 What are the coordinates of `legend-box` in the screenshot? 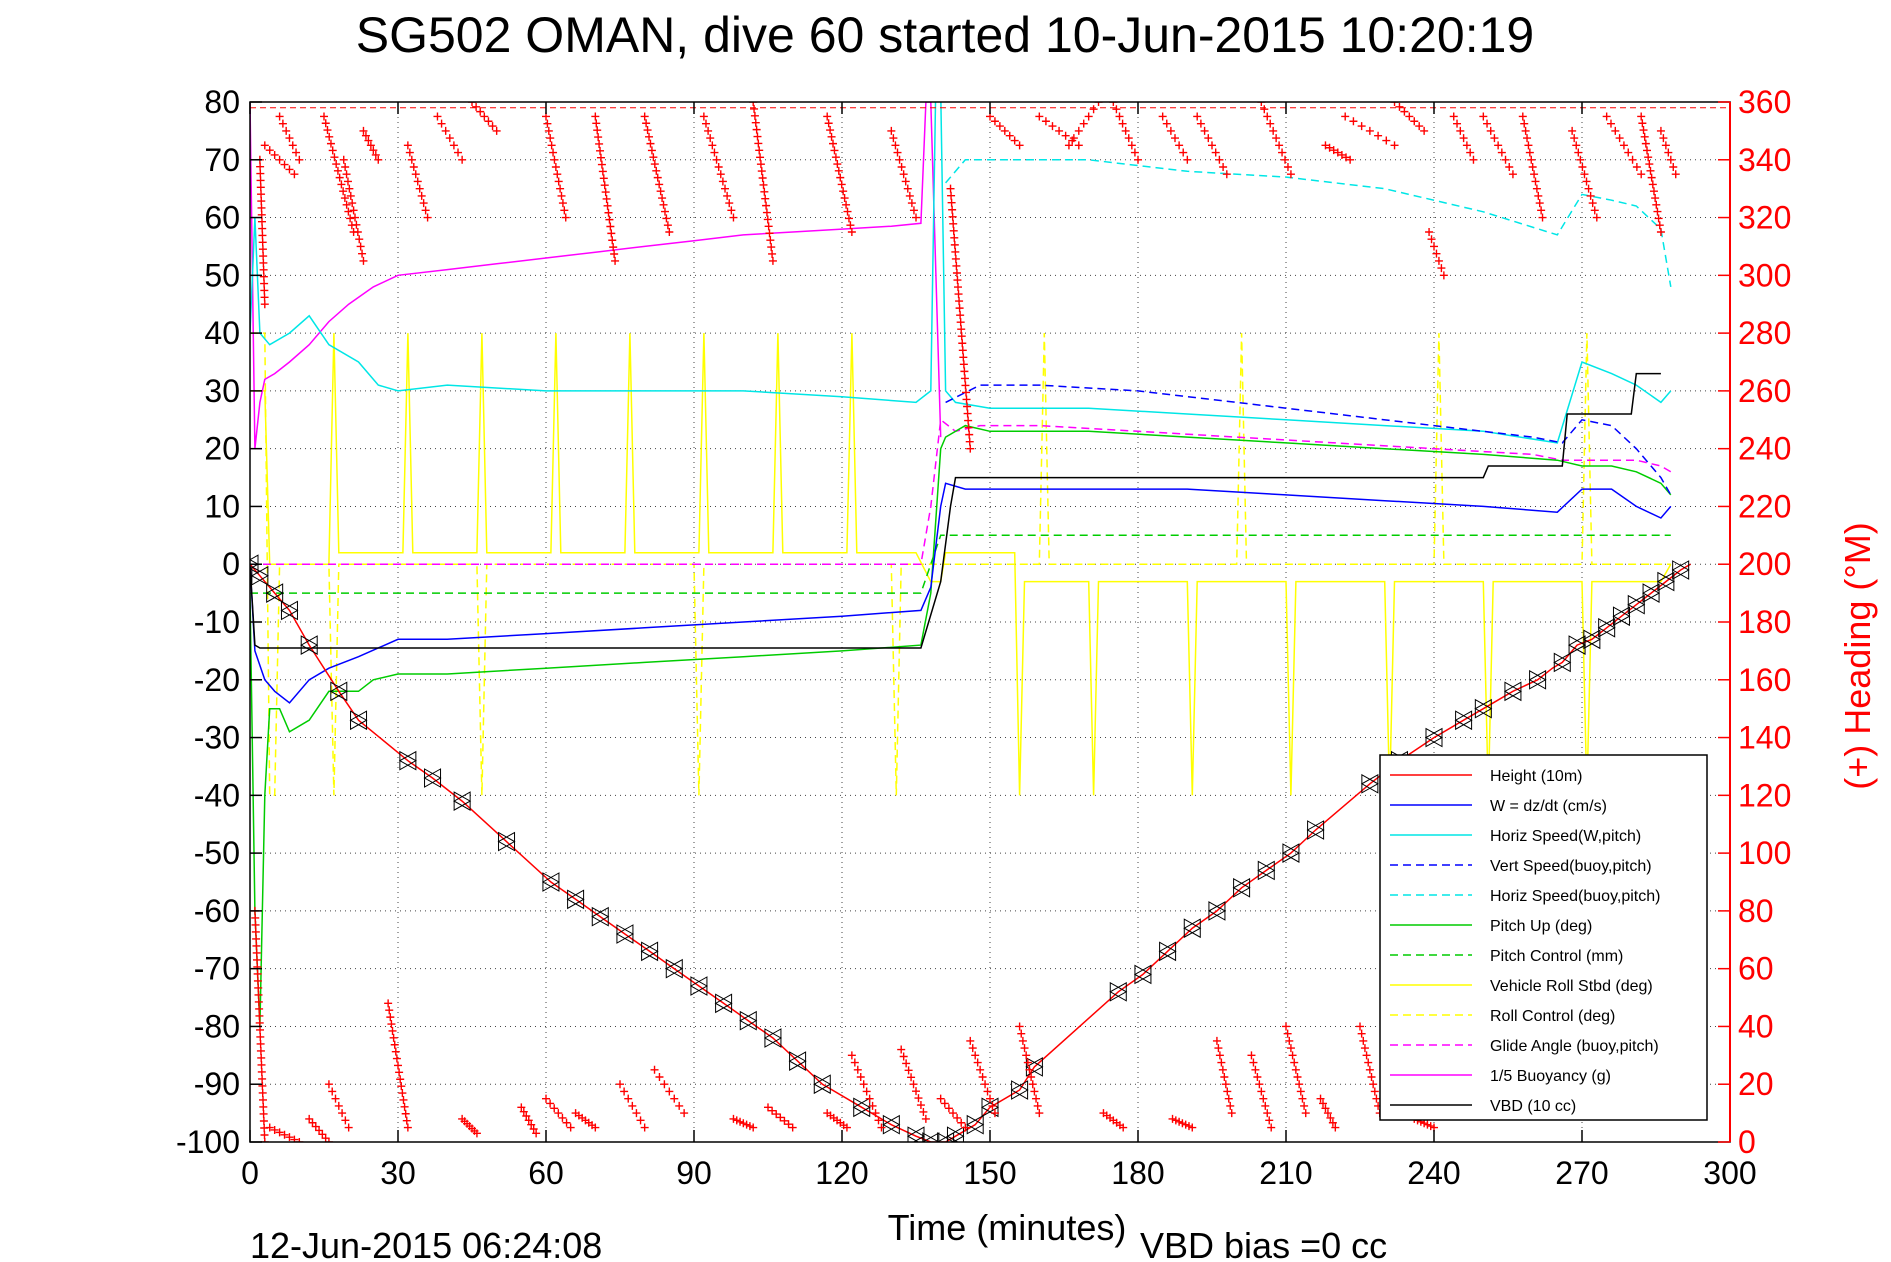 It's located at (1543, 937).